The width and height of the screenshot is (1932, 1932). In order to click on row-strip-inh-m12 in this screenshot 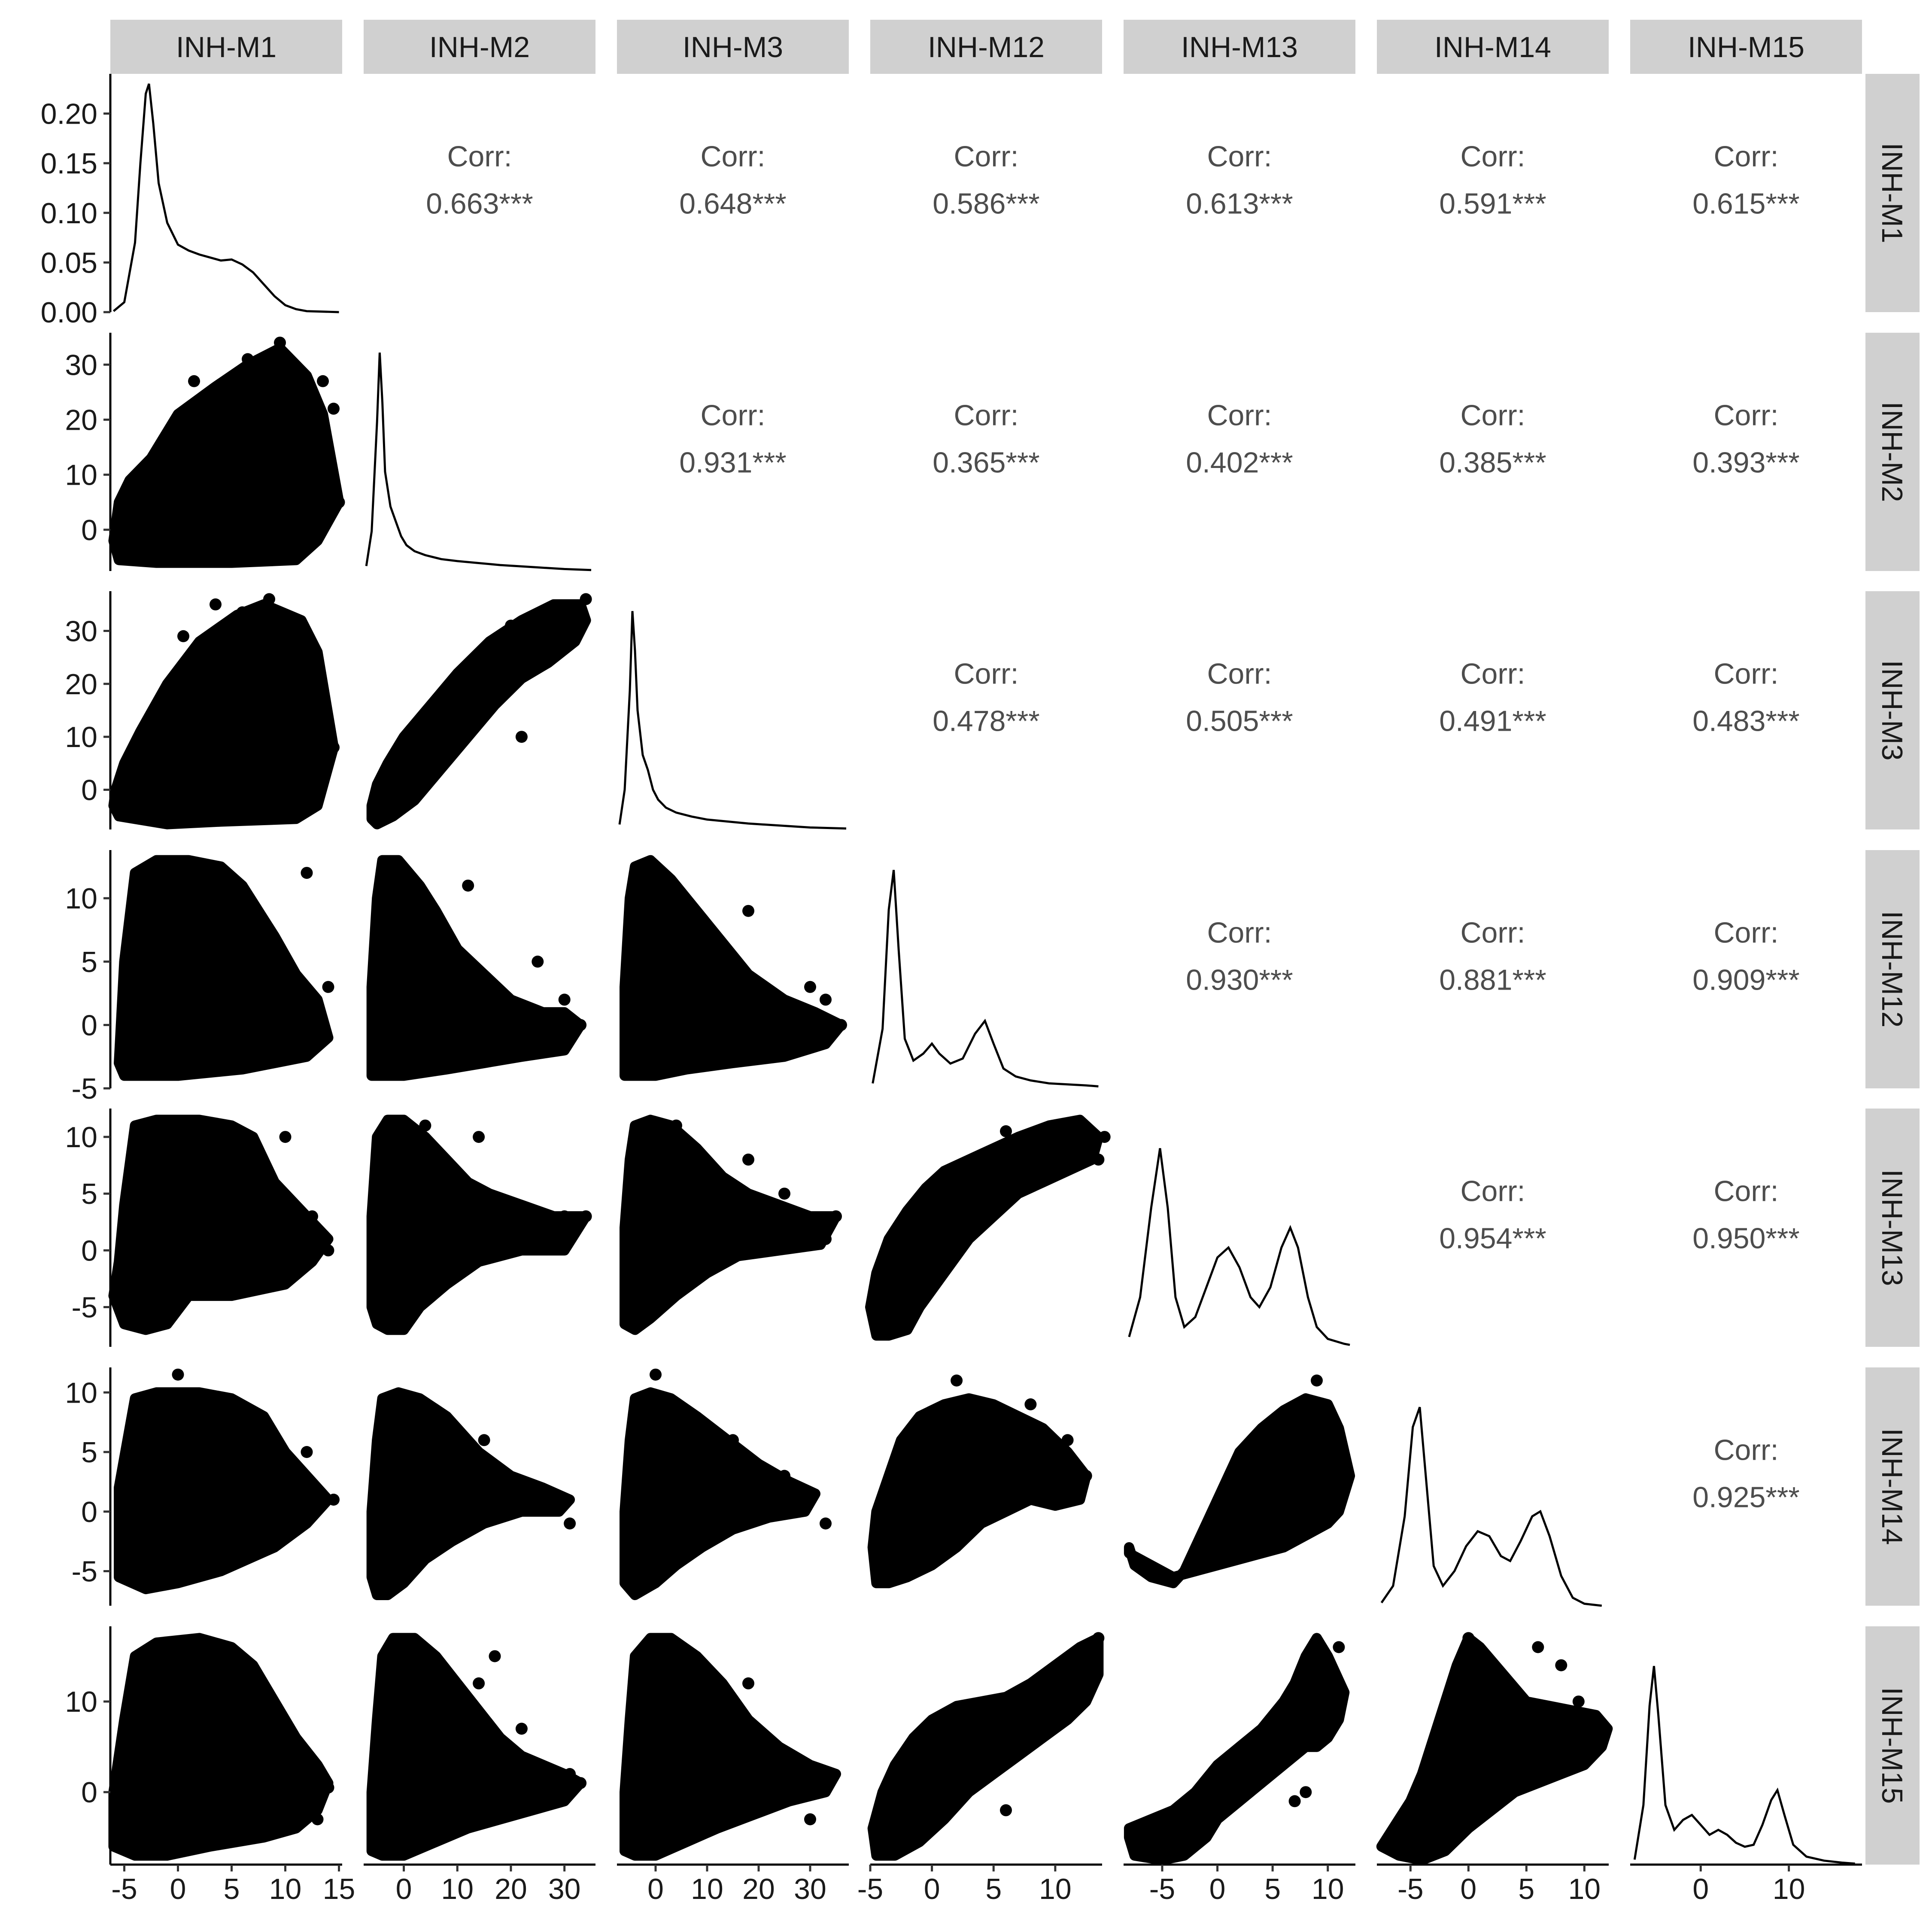, I will do `click(1893, 969)`.